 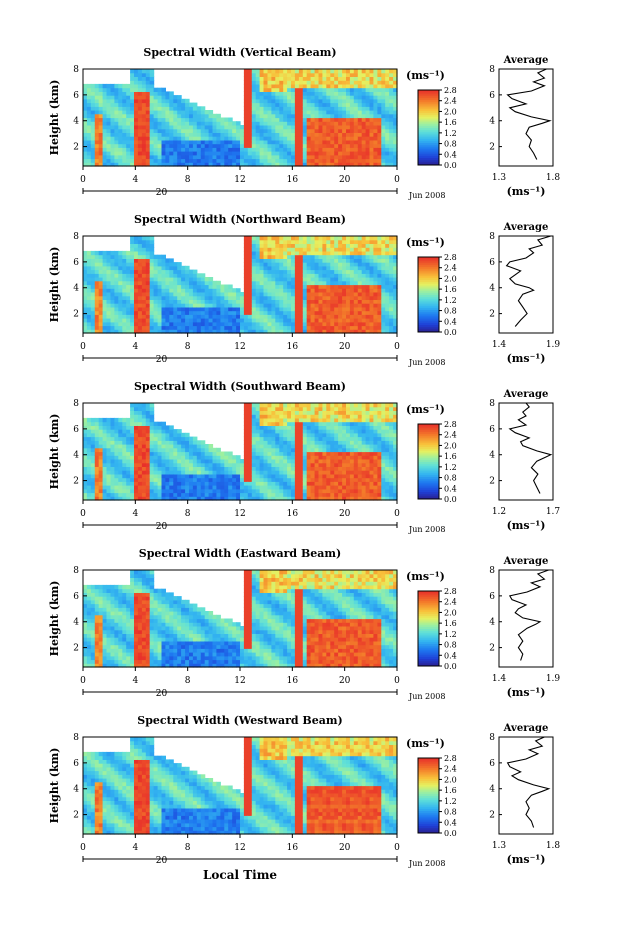 I want to click on date-label: Jun 2008, so click(x=426, y=195).